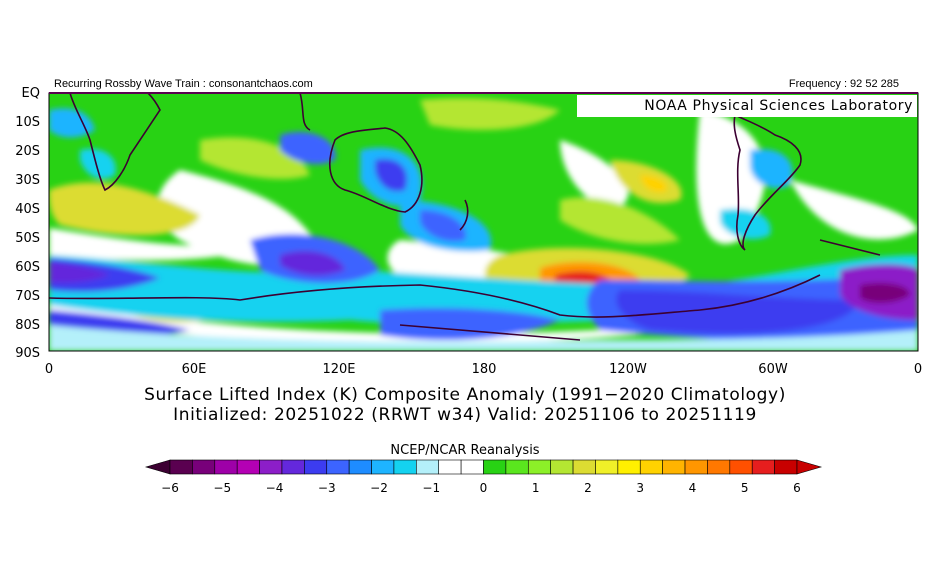 This screenshot has width=930, height=580. I want to click on y-tick-label: 10S, so click(27, 122).